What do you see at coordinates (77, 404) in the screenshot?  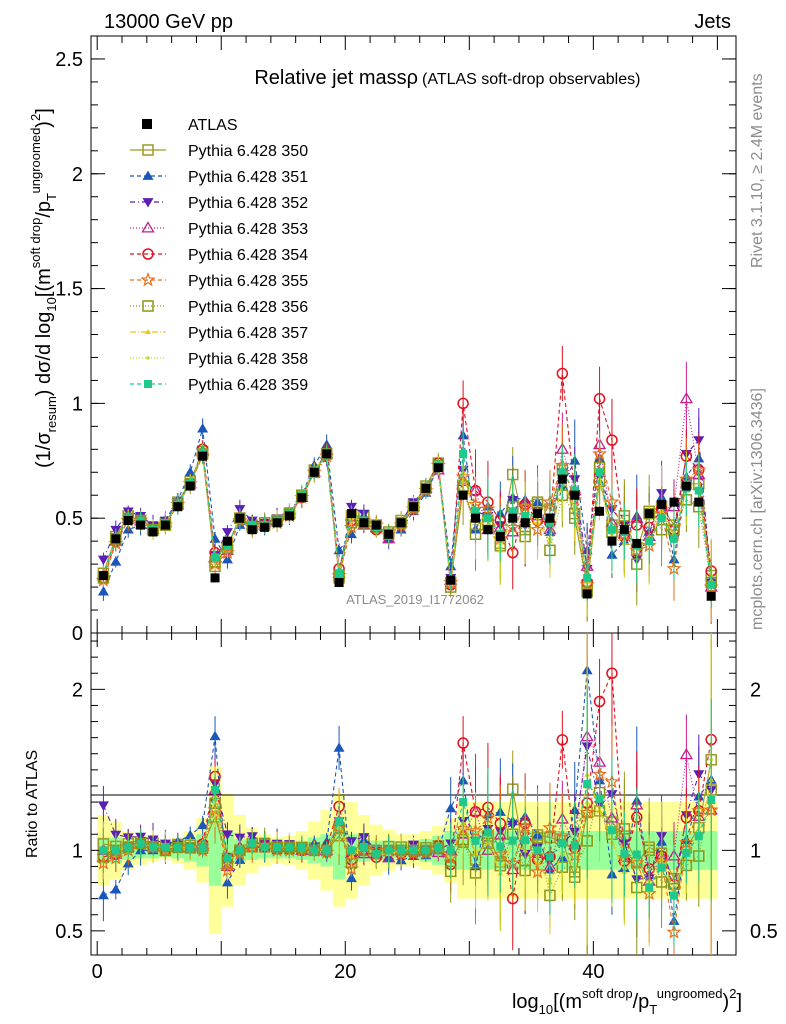 I see `main-y-tick-label: 1` at bounding box center [77, 404].